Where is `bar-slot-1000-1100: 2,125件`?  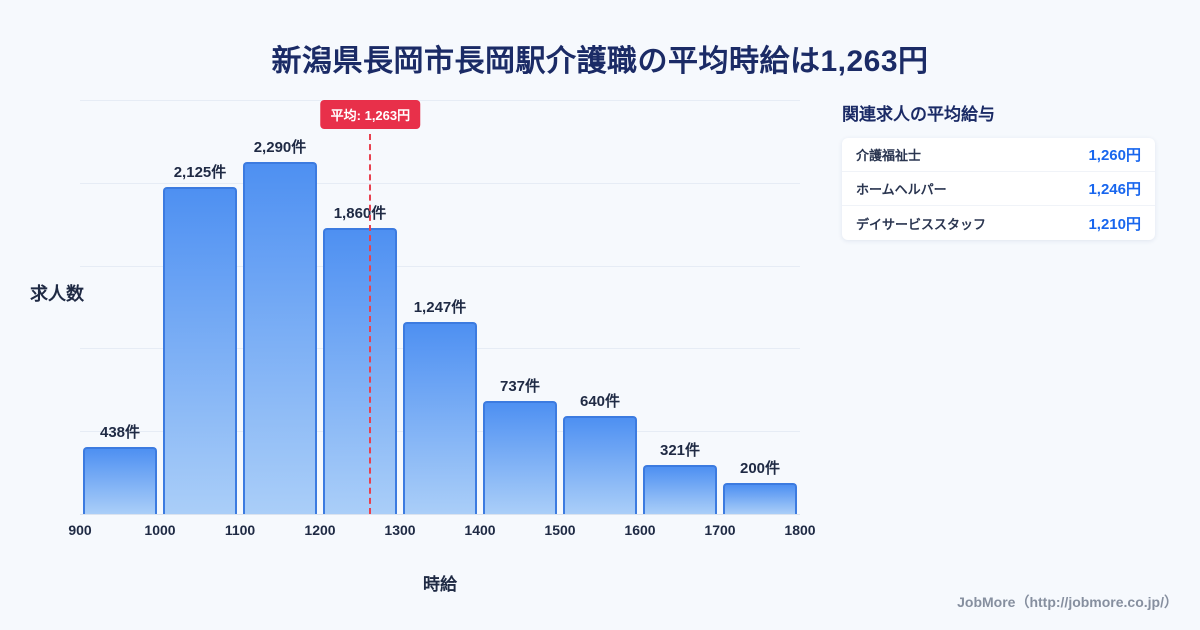
bar-slot-1000-1100: 2,125件 is located at coordinates (200, 337).